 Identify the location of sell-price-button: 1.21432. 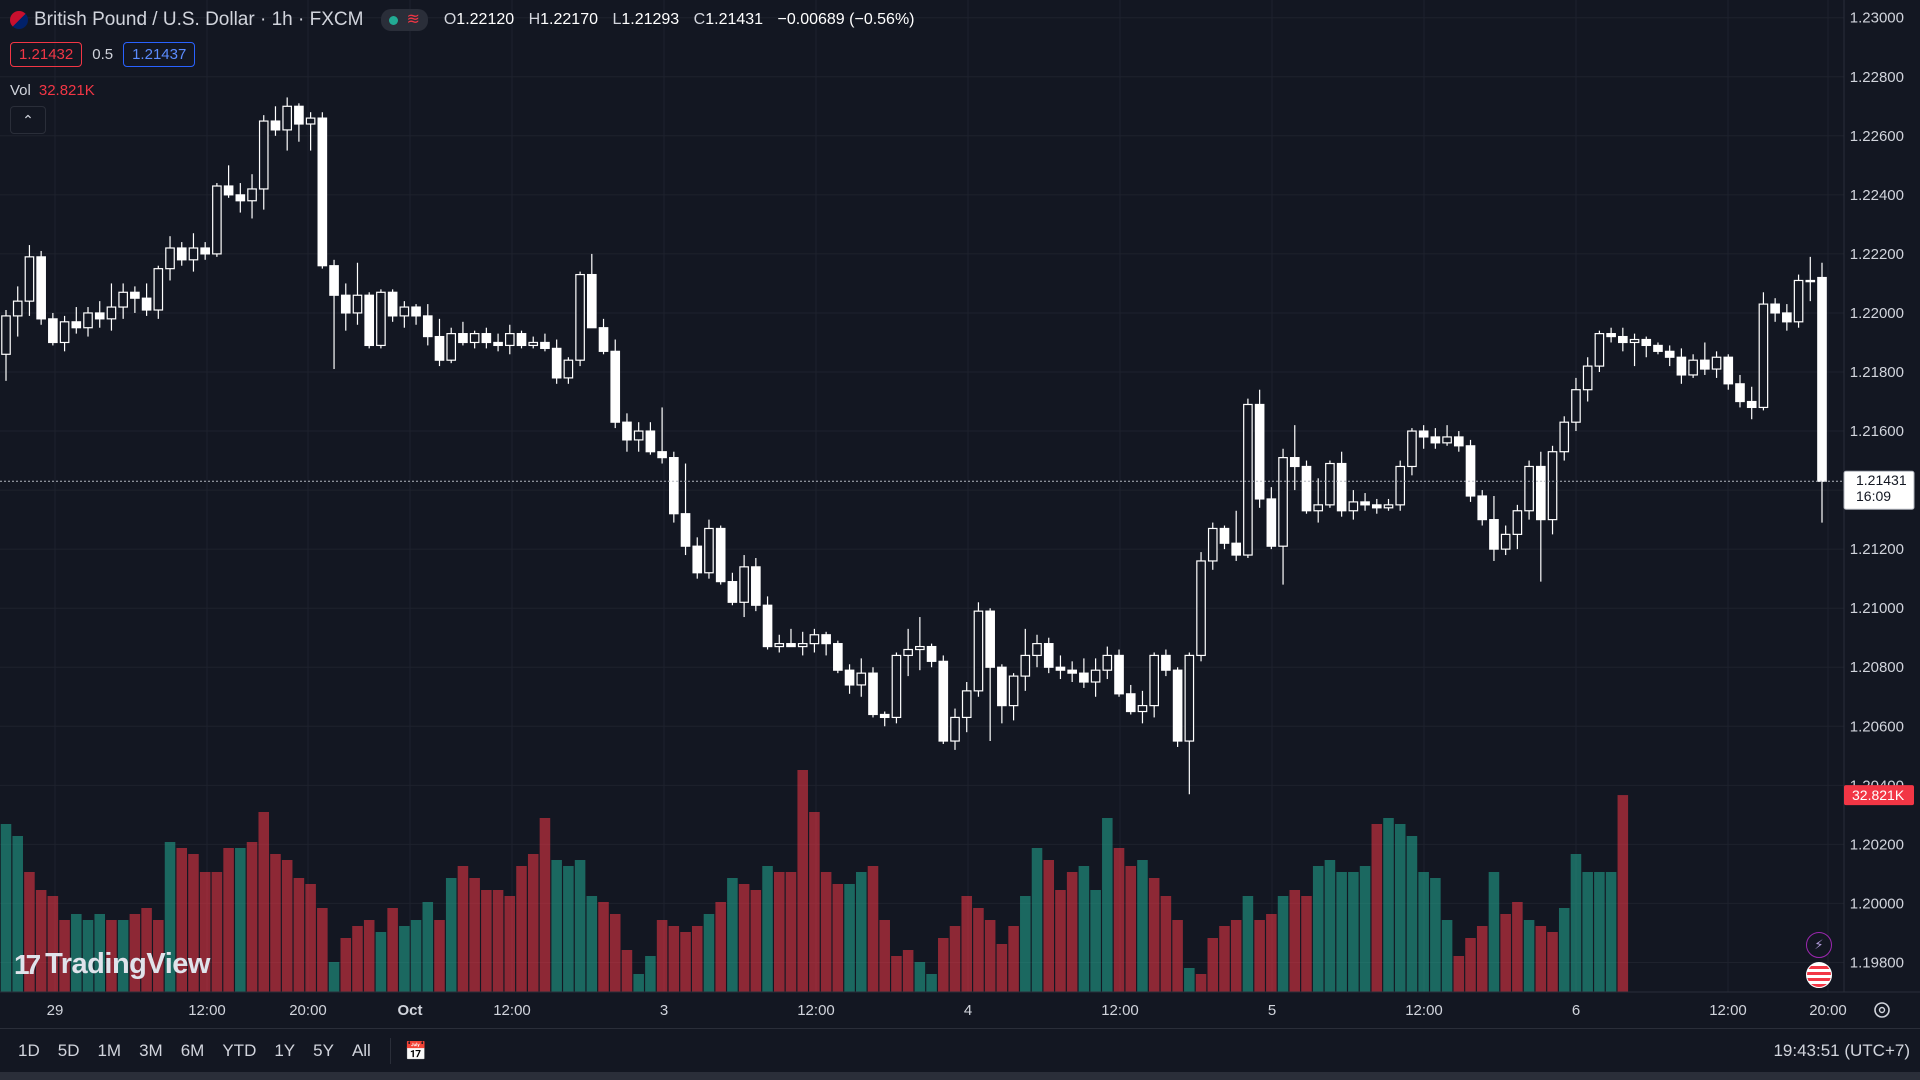
(46, 54).